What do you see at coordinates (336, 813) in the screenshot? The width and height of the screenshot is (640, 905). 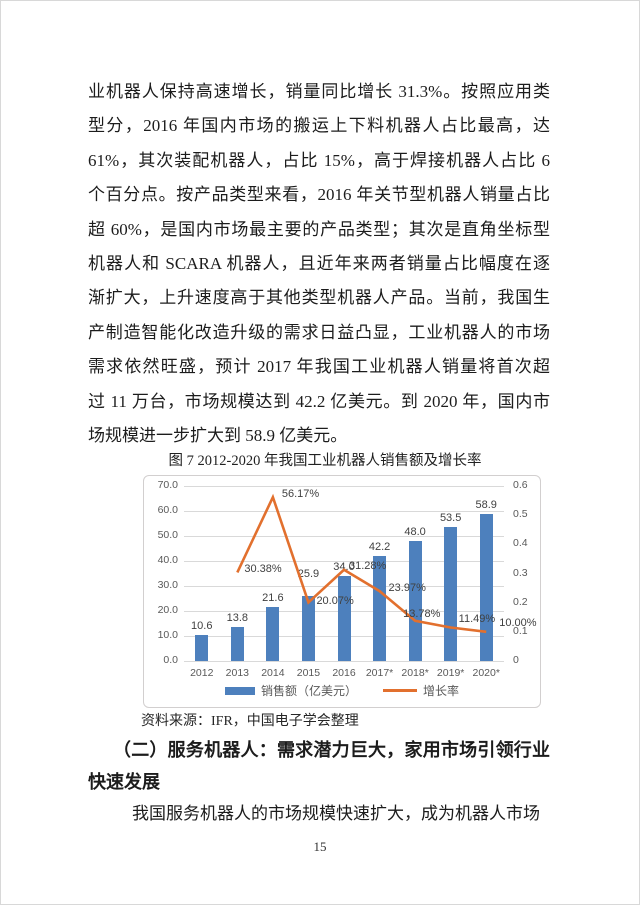 I see `paragraph-service-robots: 我国服务机器人的市场规模快速扩大，成为机器人市场` at bounding box center [336, 813].